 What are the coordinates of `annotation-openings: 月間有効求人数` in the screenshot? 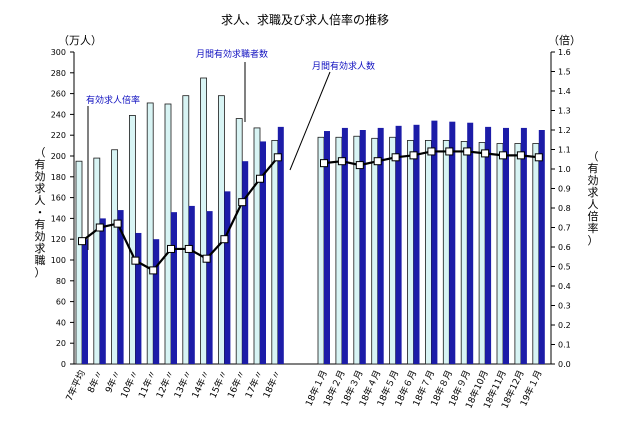 It's located at (343, 66).